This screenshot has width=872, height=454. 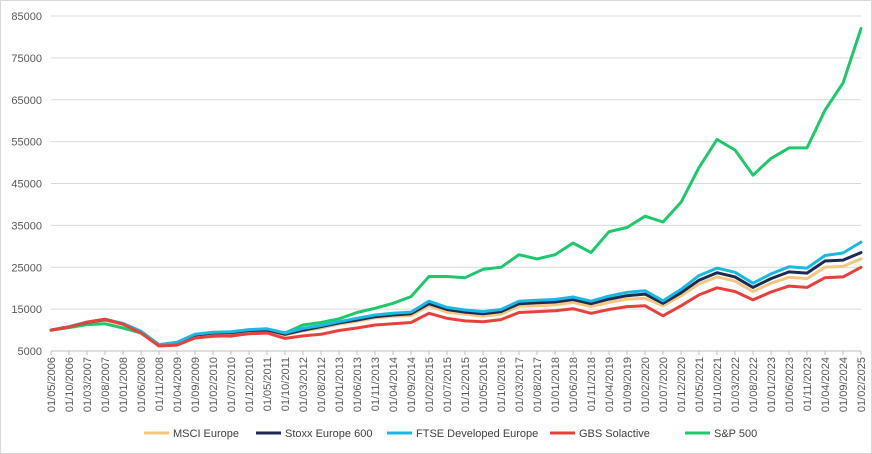 I want to click on x-tick-label: 01/06/2013, so click(x=358, y=384).